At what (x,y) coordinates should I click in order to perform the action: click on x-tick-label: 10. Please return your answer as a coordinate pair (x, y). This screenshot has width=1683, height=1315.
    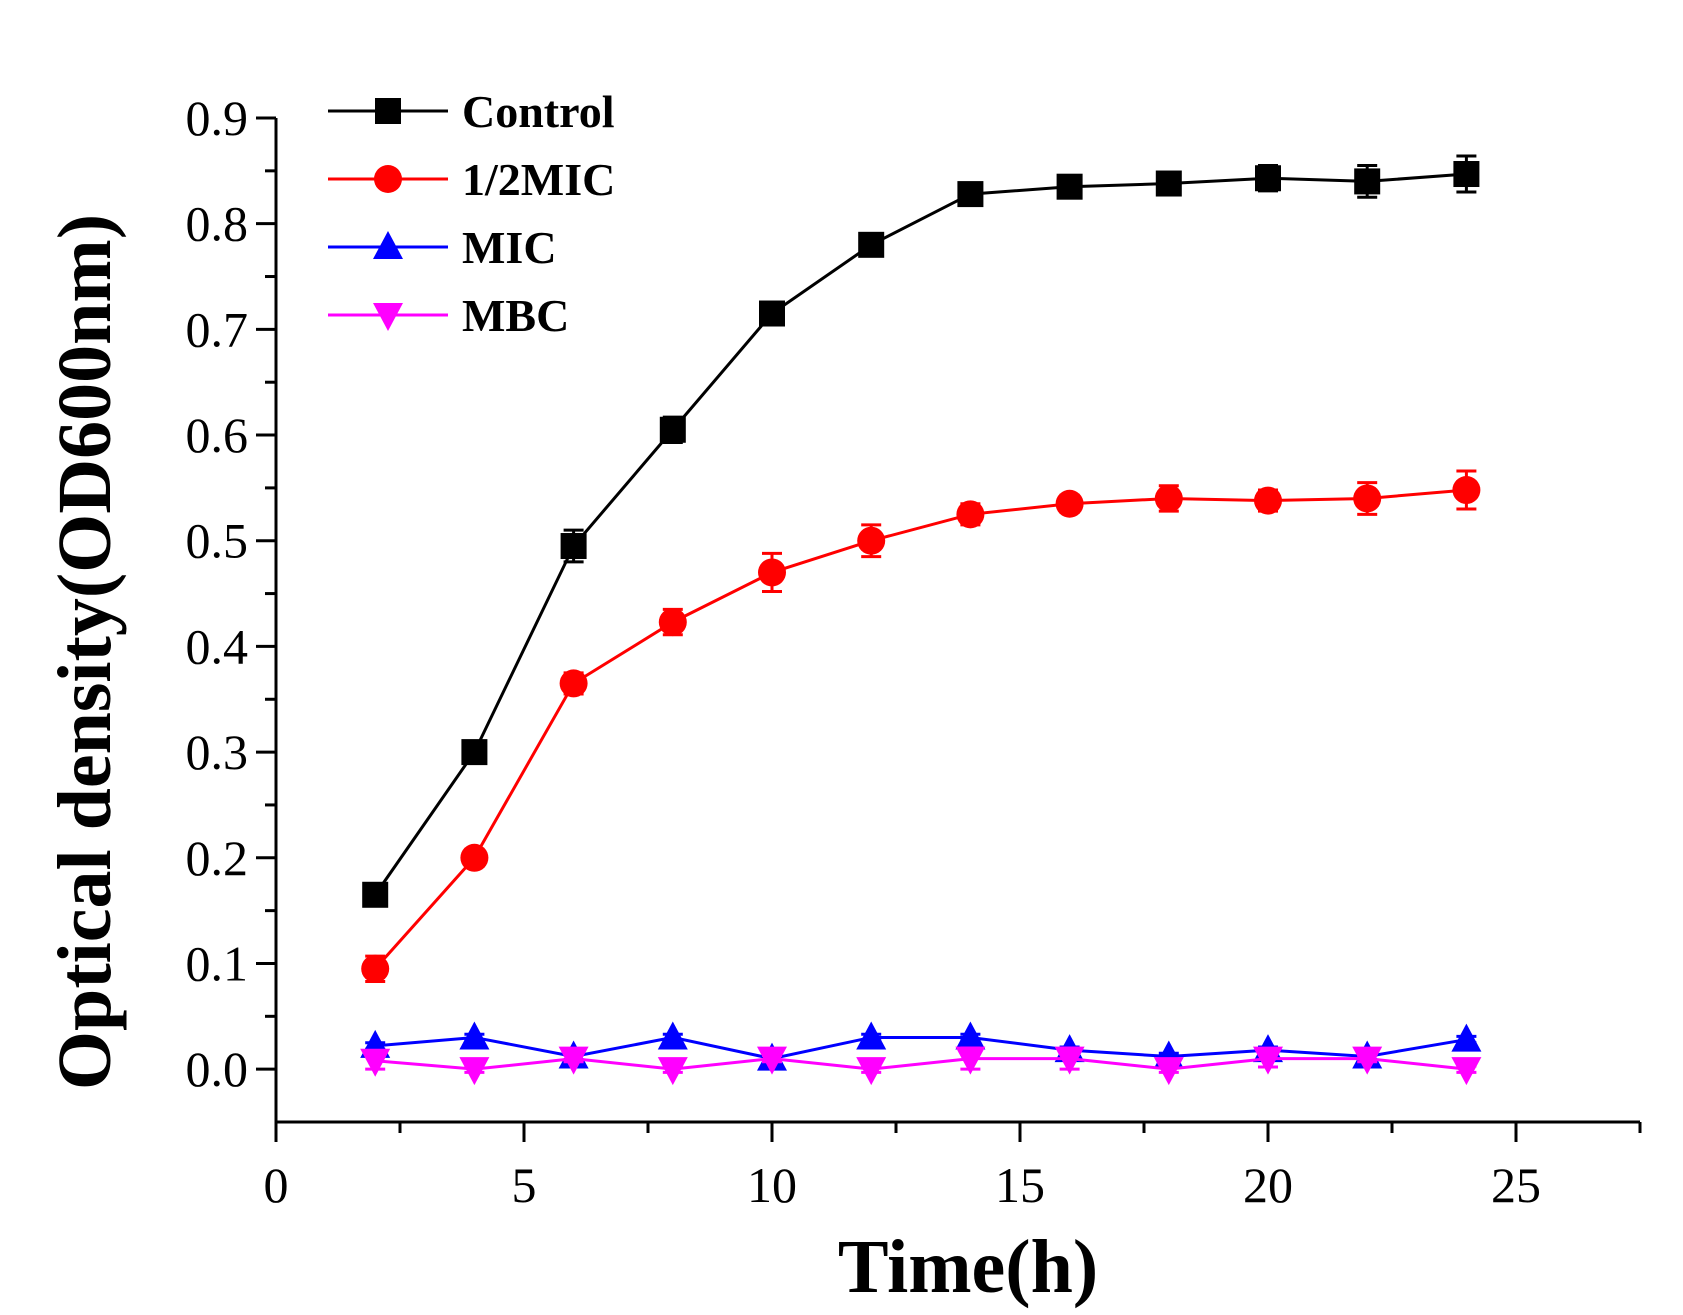
    Looking at the image, I should click on (772, 1185).